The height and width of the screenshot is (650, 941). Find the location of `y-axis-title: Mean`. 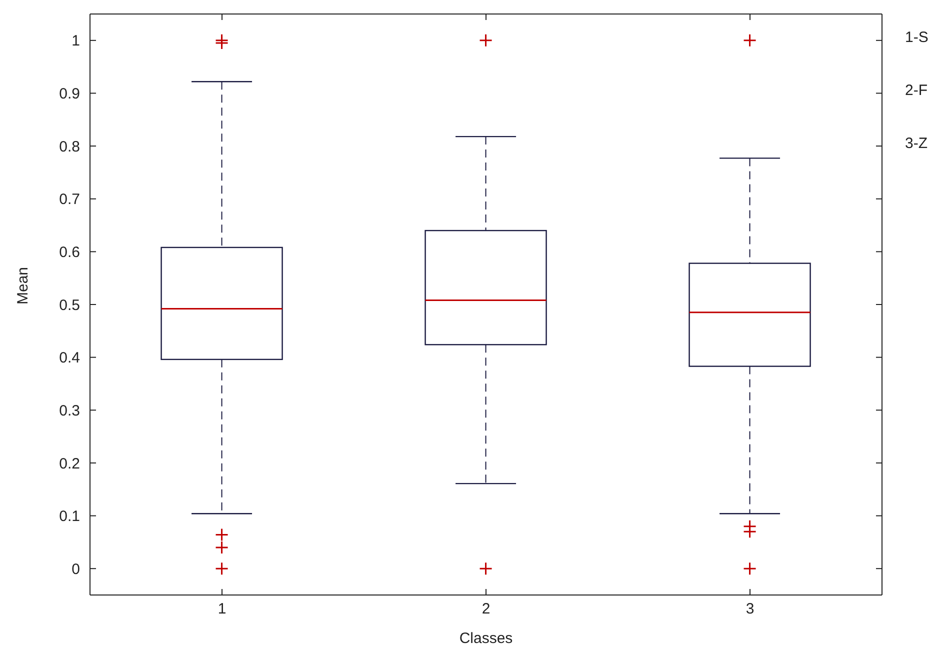

y-axis-title: Mean is located at coordinates (23, 285).